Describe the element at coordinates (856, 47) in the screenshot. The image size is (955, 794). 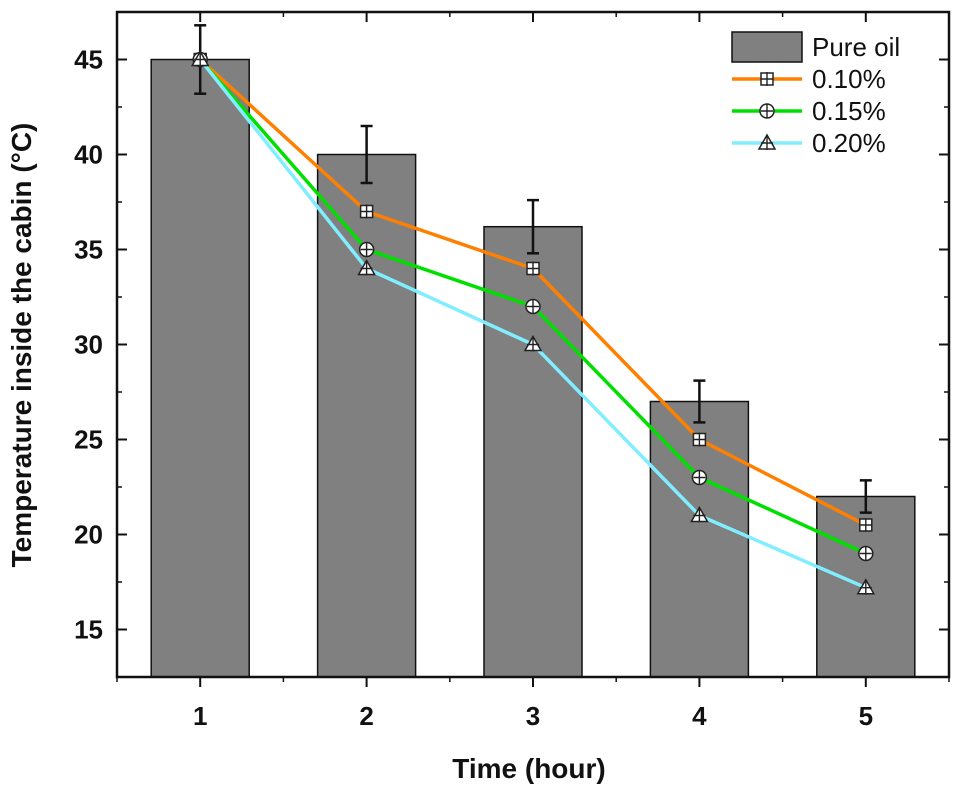
I see `legend-label-pure-oil: Pure oil` at that location.